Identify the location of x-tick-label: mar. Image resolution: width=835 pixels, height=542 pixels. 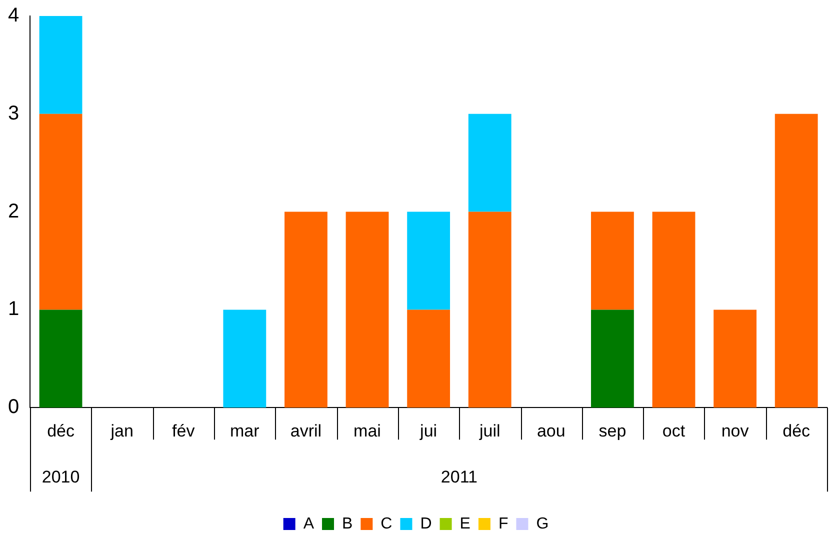
(245, 430).